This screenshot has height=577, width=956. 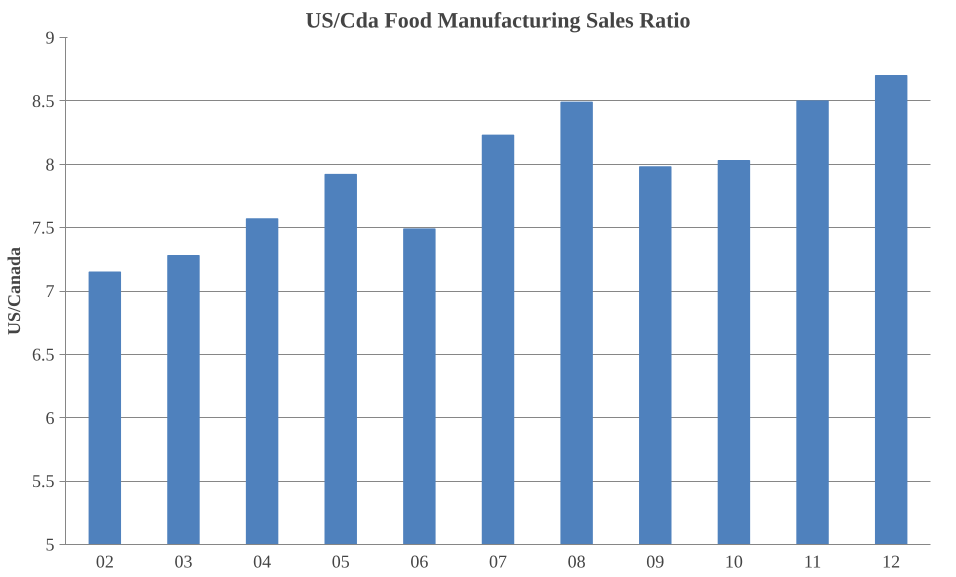 I want to click on x-tick-label: 08, so click(x=577, y=562).